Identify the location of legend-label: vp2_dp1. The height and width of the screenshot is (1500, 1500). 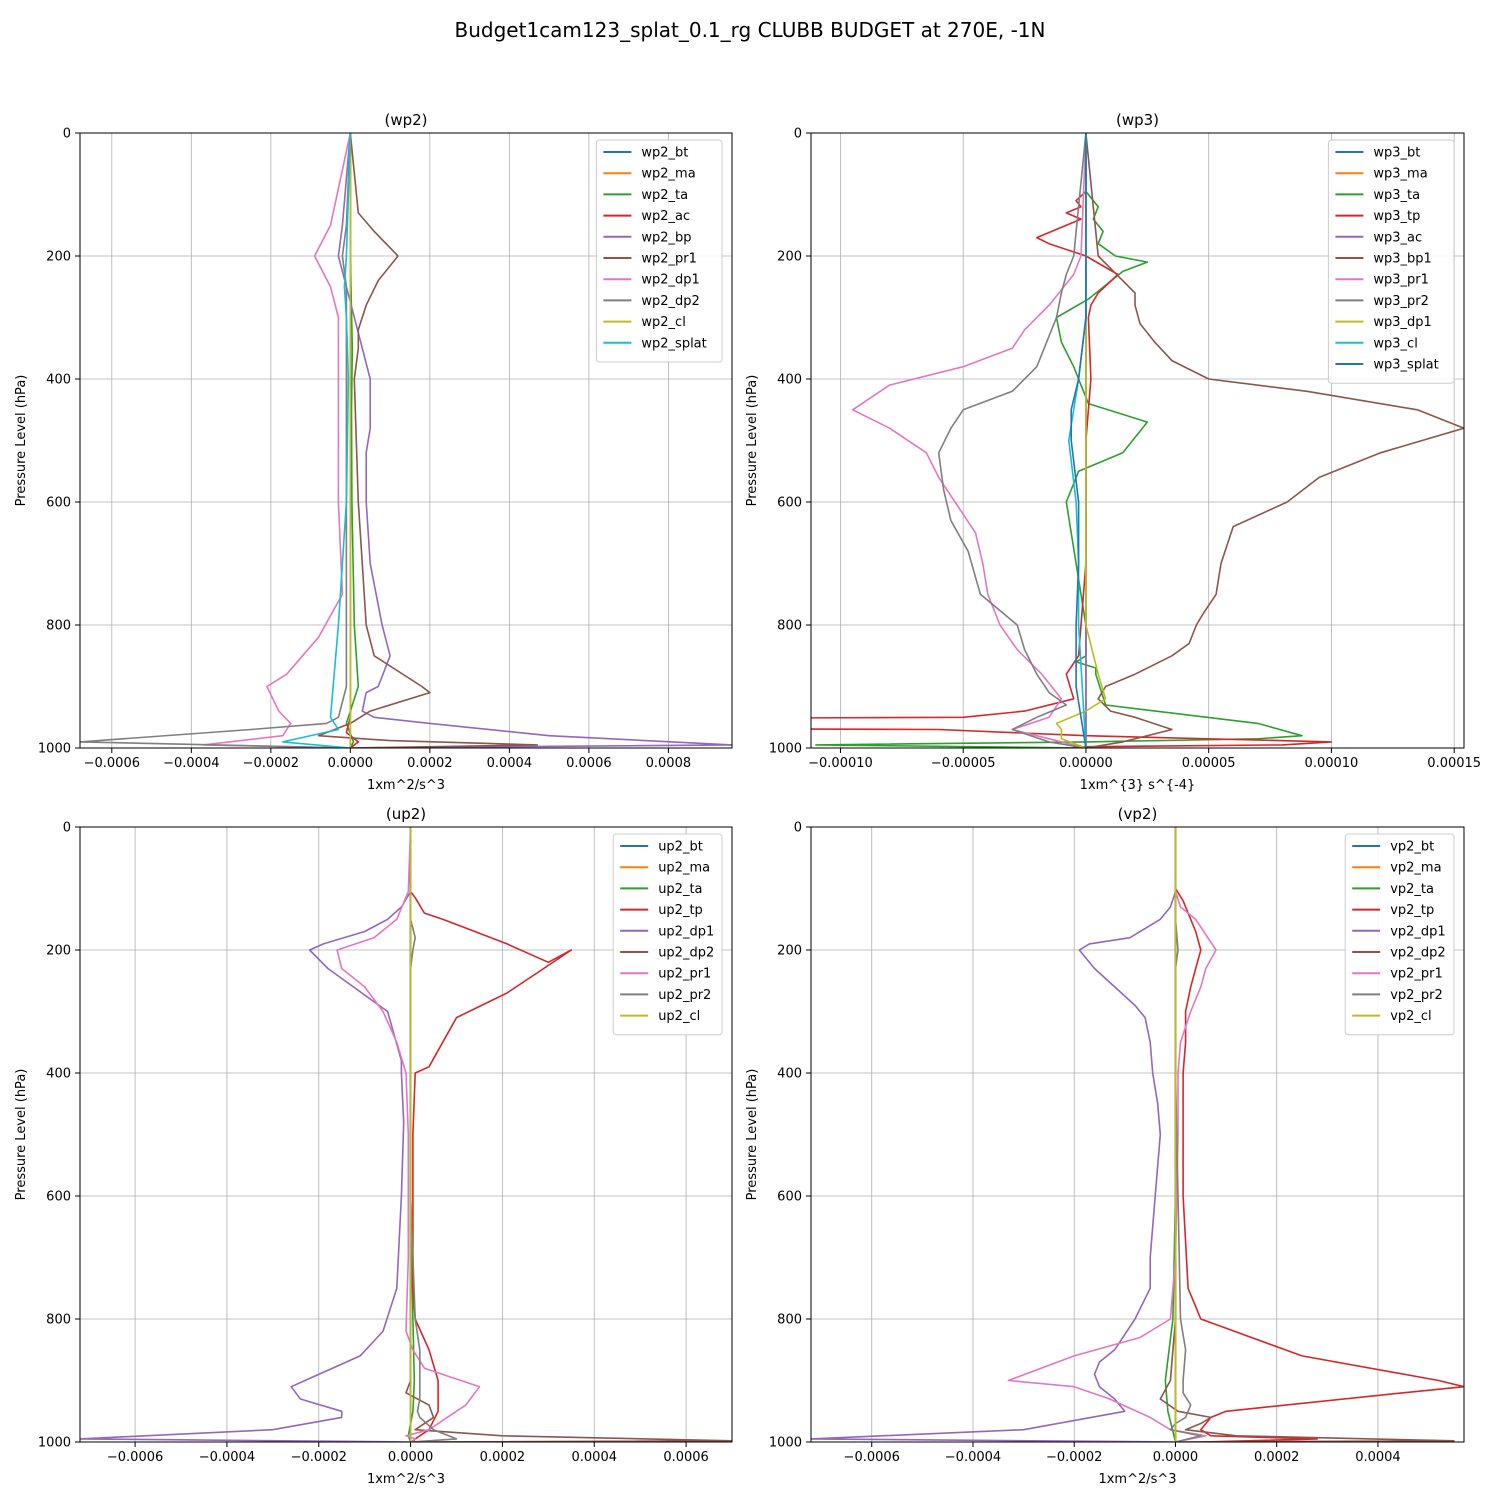
(1418, 931).